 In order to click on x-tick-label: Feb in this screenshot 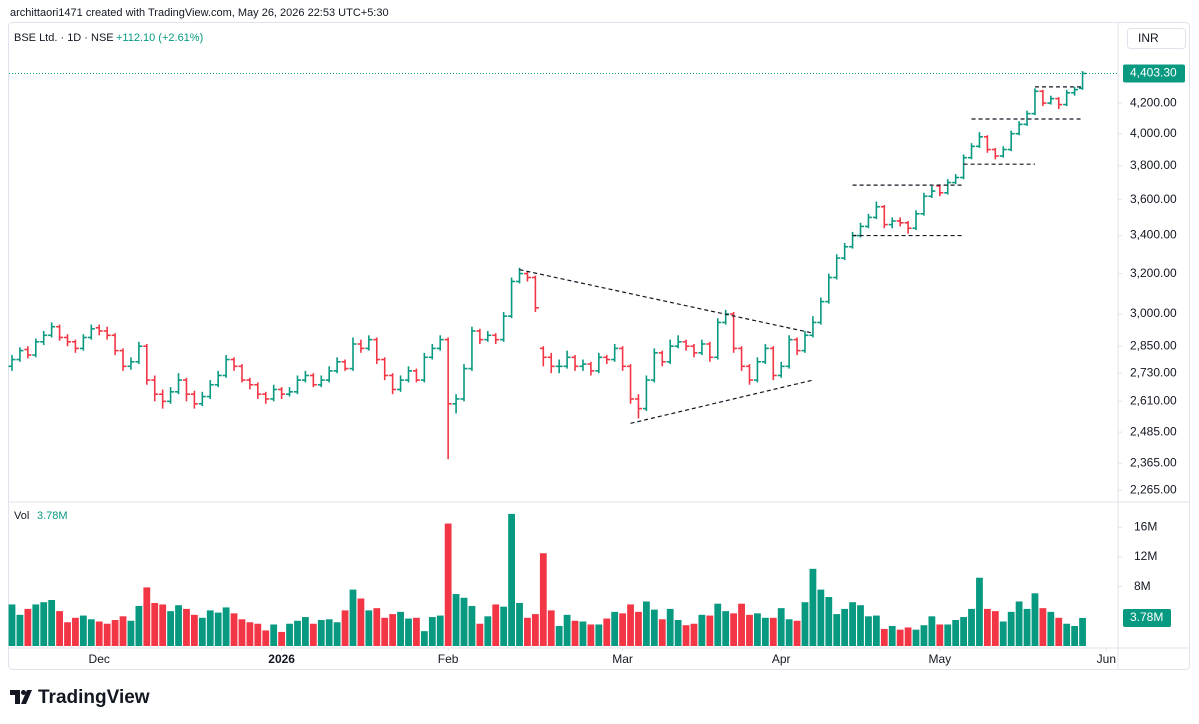, I will do `click(448, 659)`.